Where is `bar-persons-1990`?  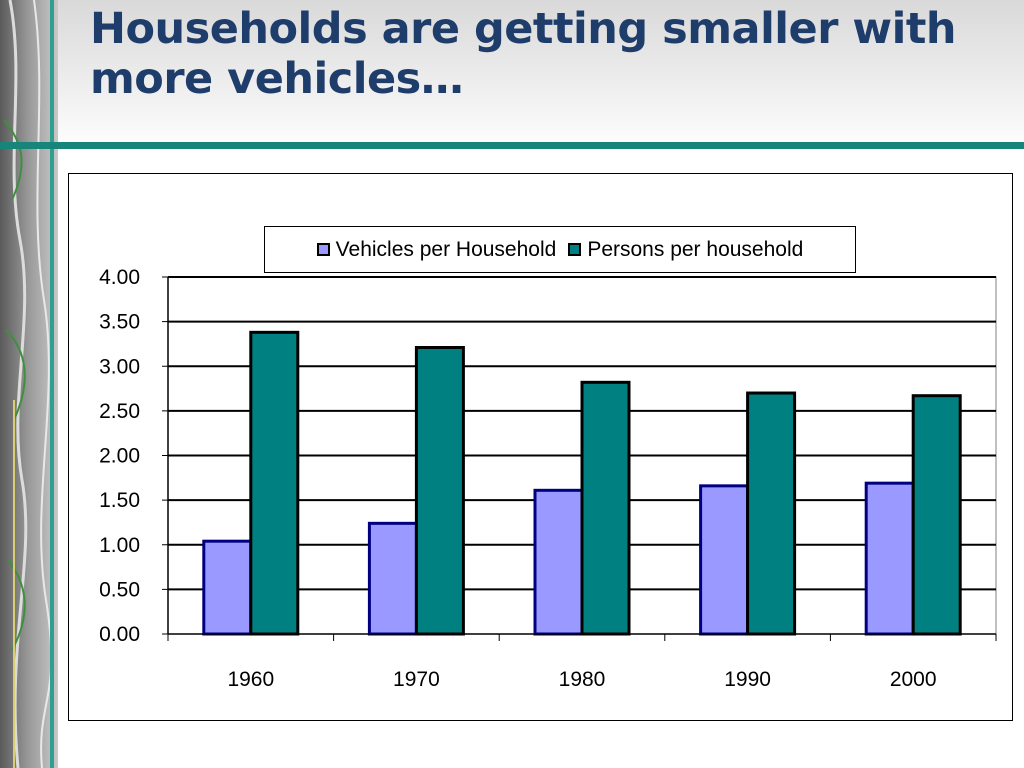 bar-persons-1990 is located at coordinates (771, 513).